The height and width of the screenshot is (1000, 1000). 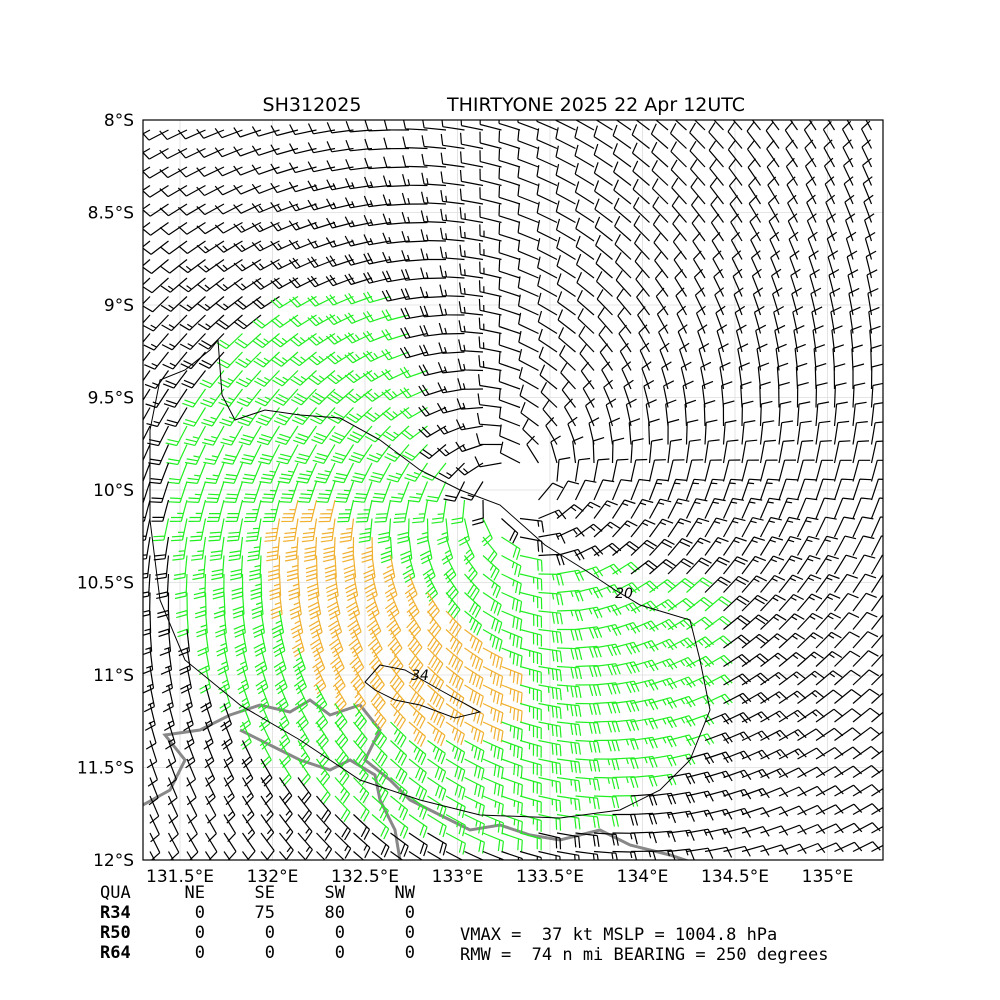 What do you see at coordinates (113, 676) in the screenshot?
I see `lat-label: 11°S` at bounding box center [113, 676].